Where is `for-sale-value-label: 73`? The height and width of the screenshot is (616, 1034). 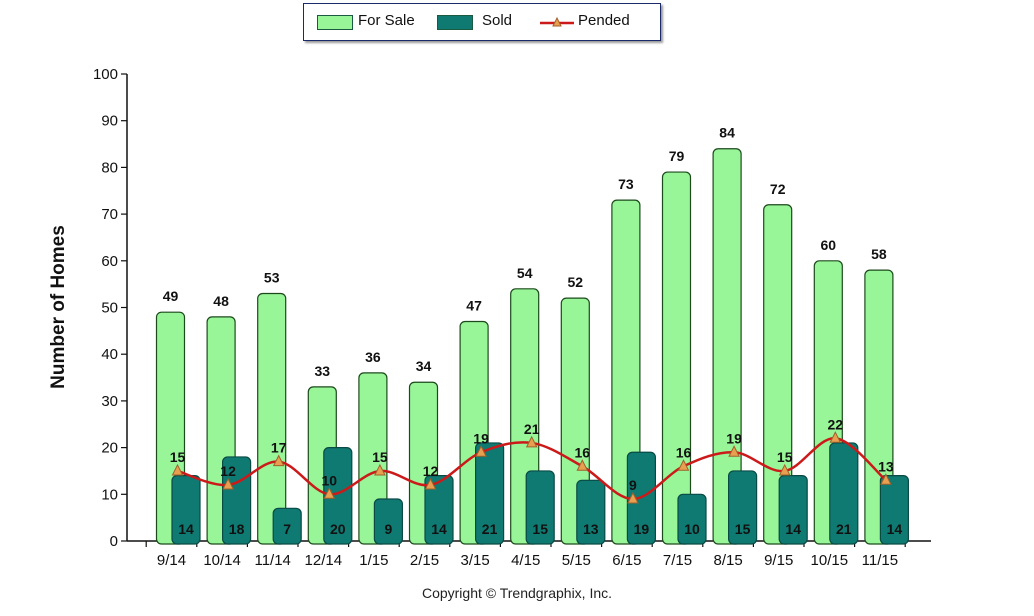
for-sale-value-label: 73 is located at coordinates (626, 184).